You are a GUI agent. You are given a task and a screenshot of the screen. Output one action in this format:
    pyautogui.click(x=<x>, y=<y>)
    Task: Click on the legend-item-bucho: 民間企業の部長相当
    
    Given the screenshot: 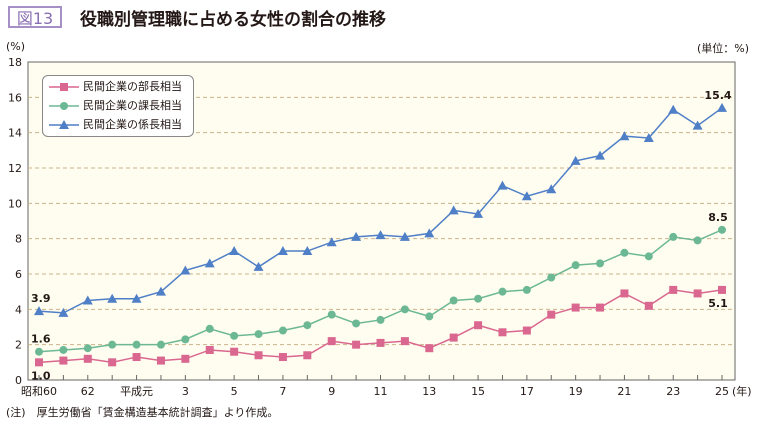 What is the action you would take?
    pyautogui.click(x=115, y=87)
    